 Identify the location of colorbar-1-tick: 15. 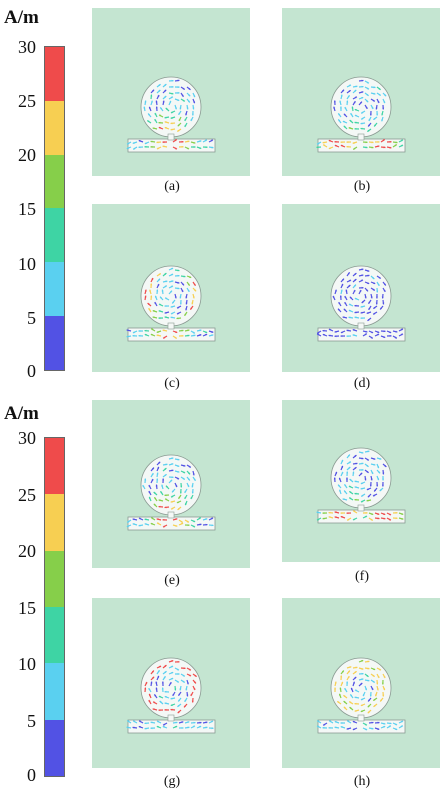
(27, 209).